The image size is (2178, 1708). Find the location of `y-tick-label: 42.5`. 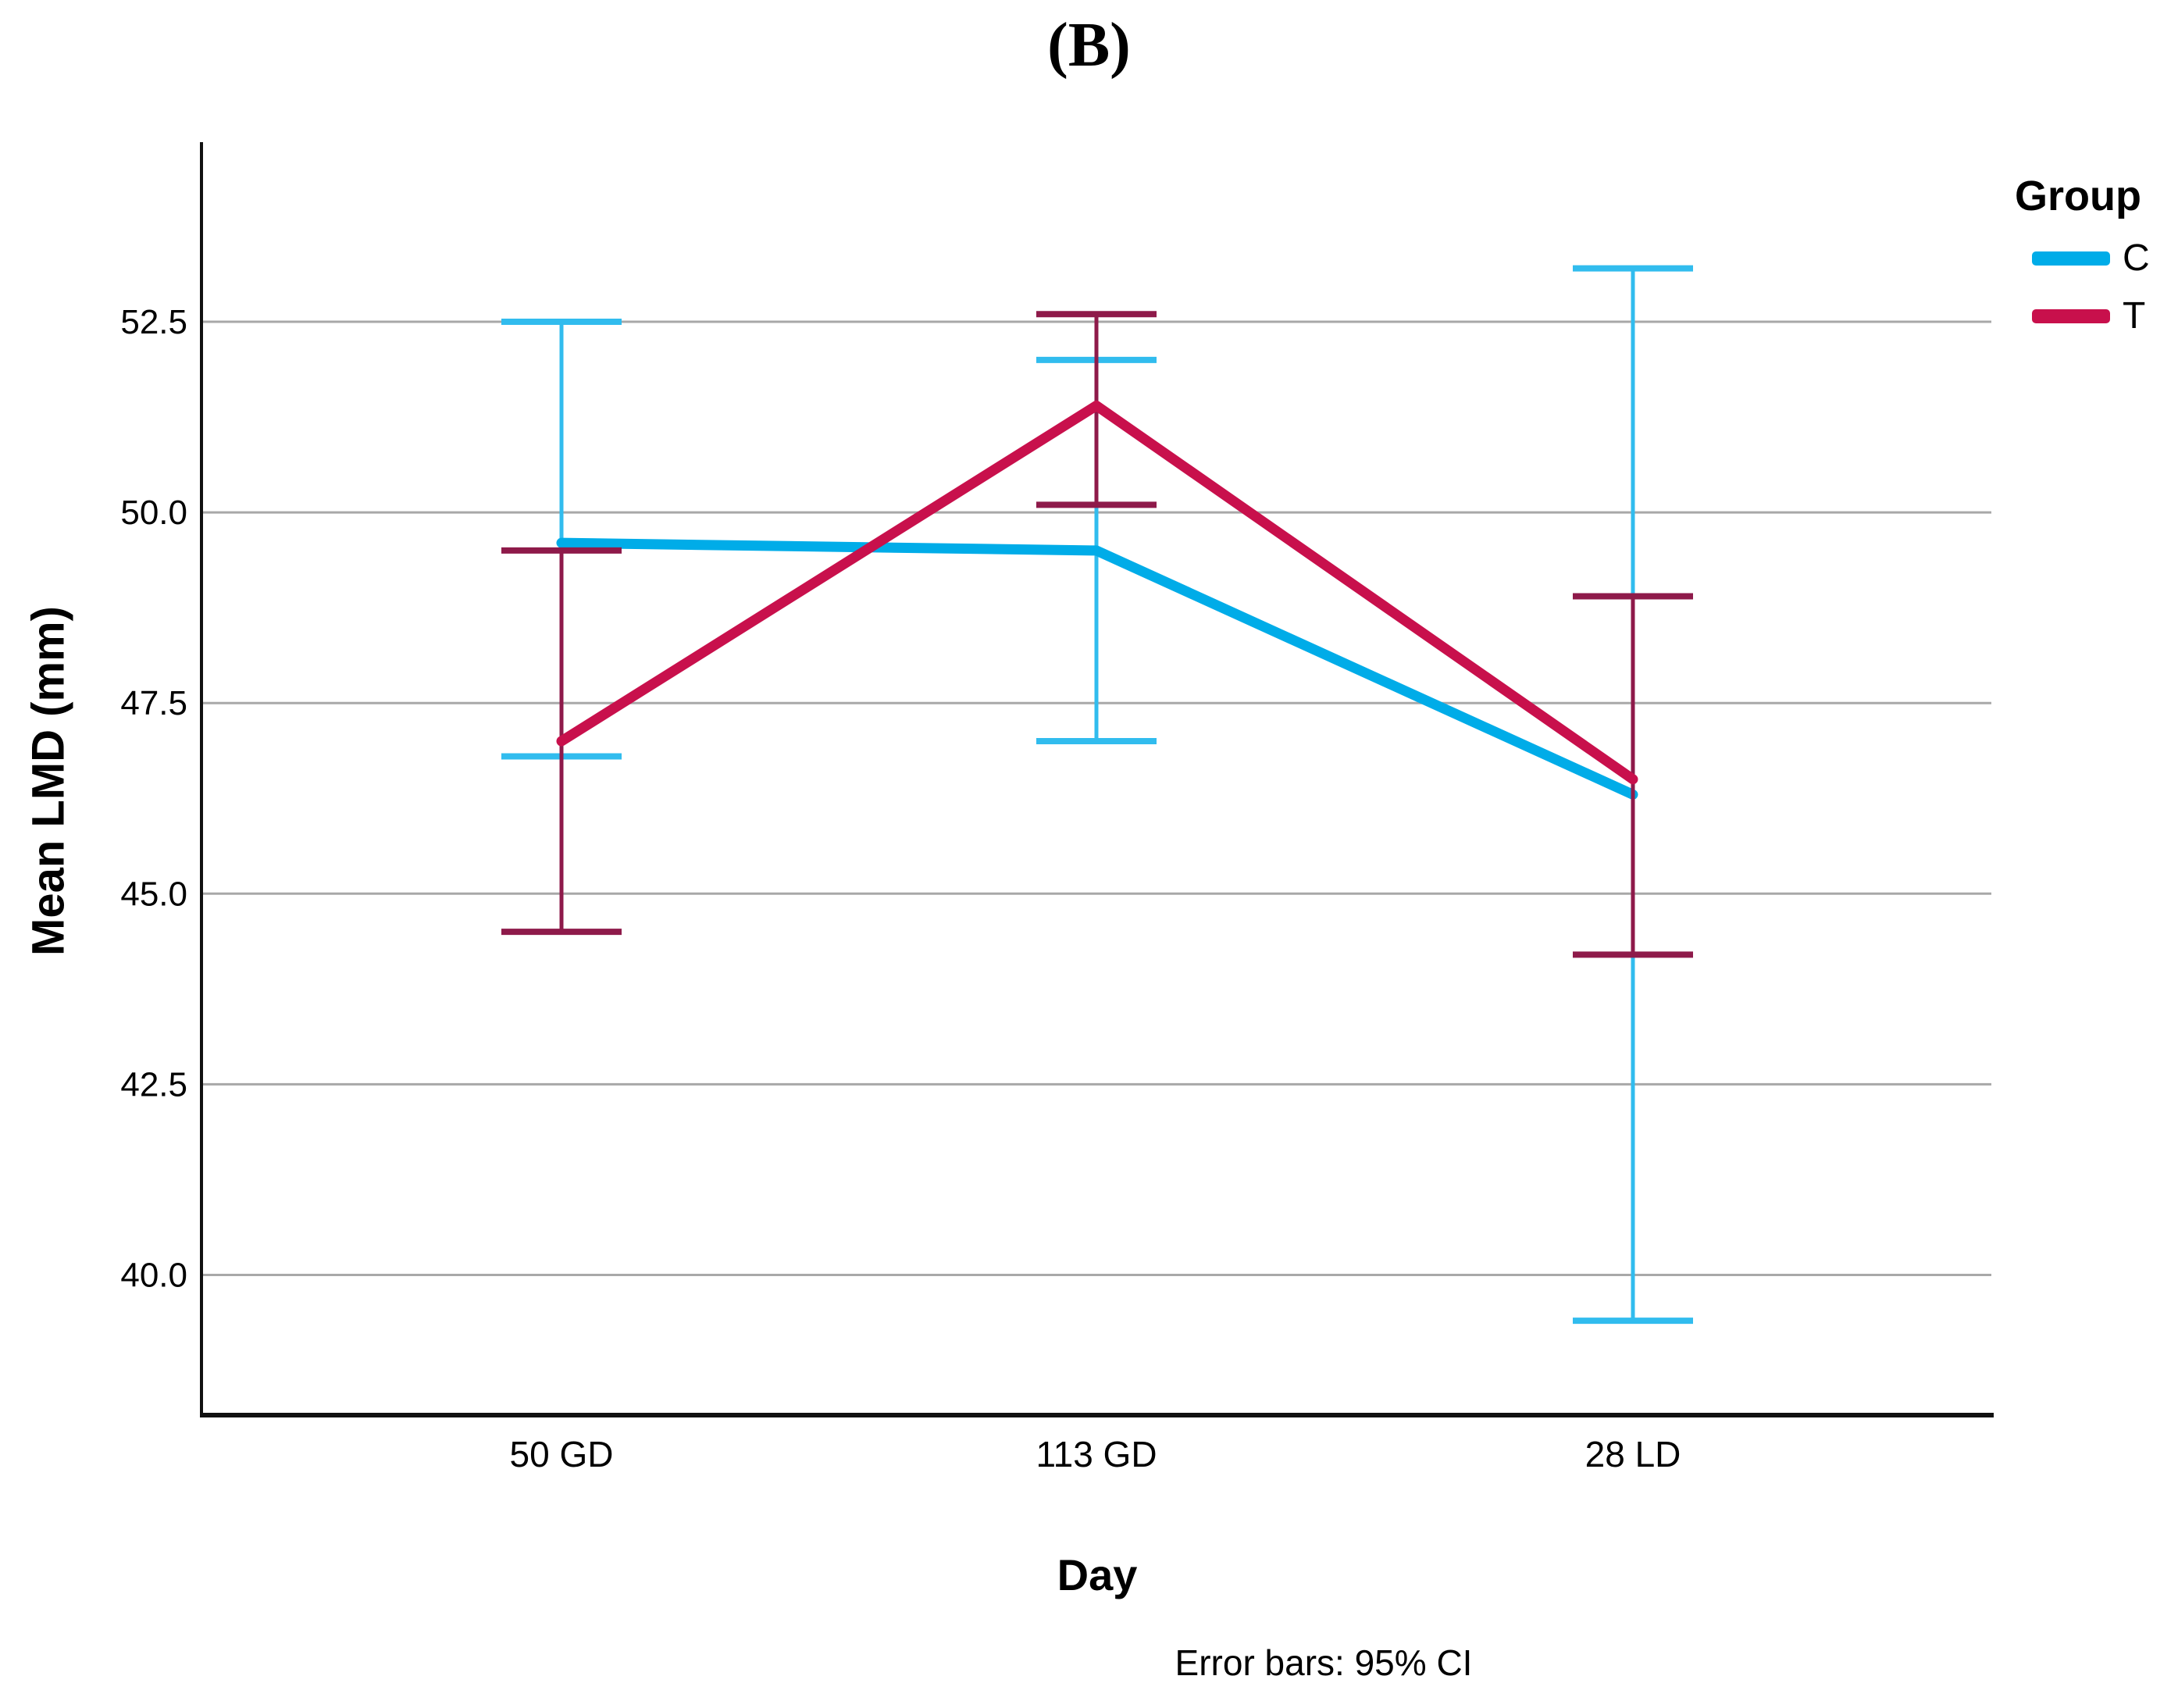

y-tick-label: 42.5 is located at coordinates (153, 1084).